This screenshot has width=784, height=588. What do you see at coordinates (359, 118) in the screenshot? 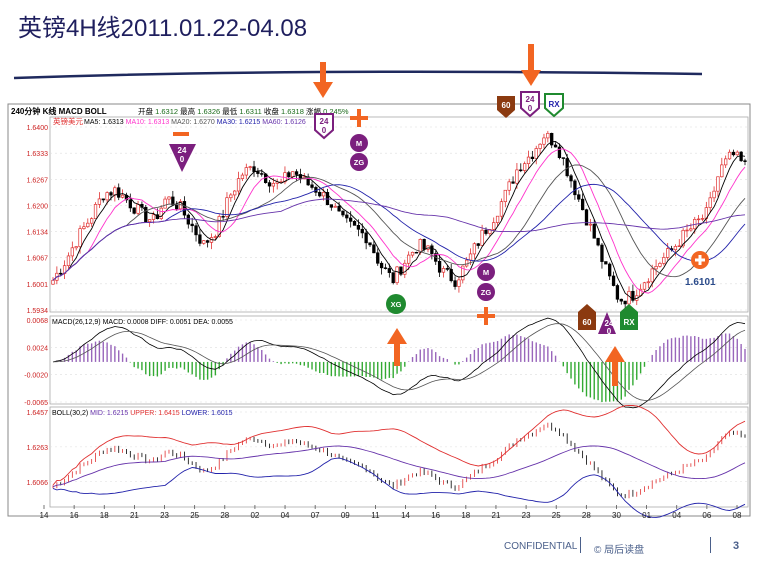
I see `plus-icon` at bounding box center [359, 118].